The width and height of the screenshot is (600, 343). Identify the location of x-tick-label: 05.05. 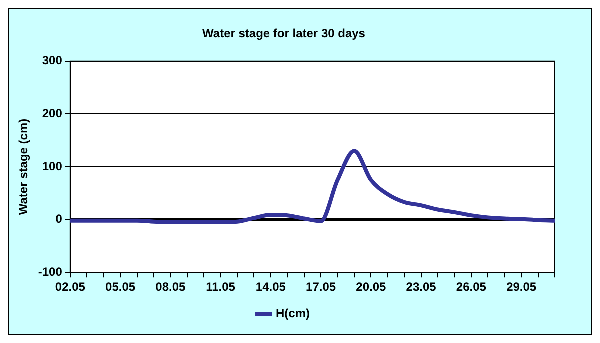
(121, 287).